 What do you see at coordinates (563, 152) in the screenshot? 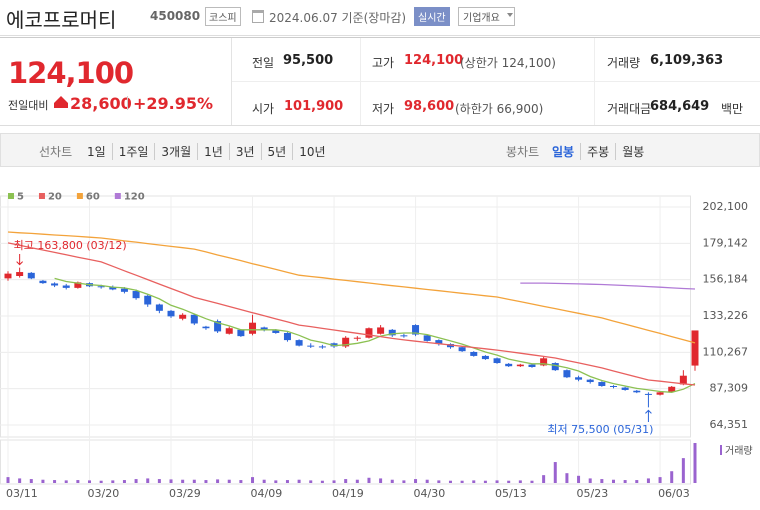
I see `tab-active: 일봉` at bounding box center [563, 152].